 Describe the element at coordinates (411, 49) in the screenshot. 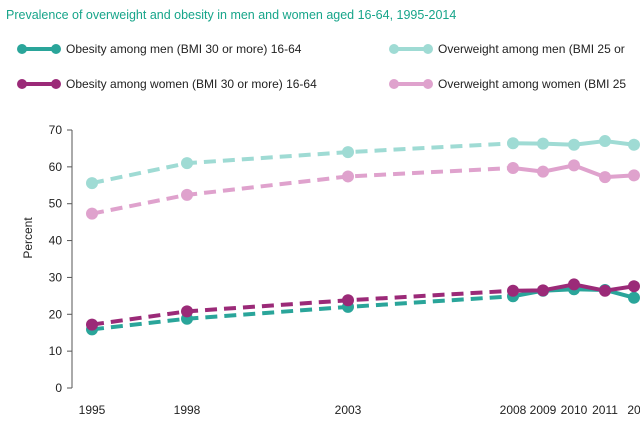

I see `legend-marker-overweight-men` at that location.